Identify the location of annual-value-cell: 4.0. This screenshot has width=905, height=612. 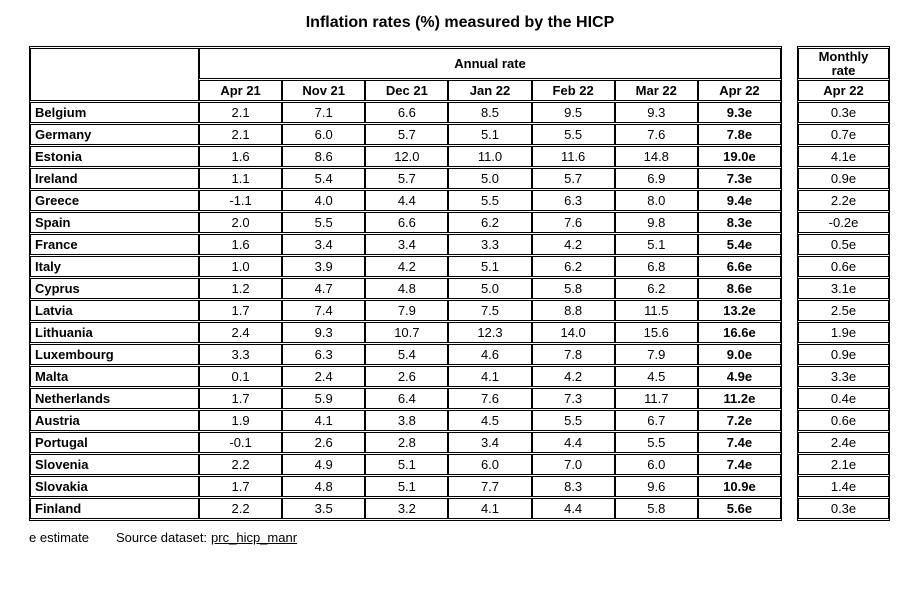
(324, 200).